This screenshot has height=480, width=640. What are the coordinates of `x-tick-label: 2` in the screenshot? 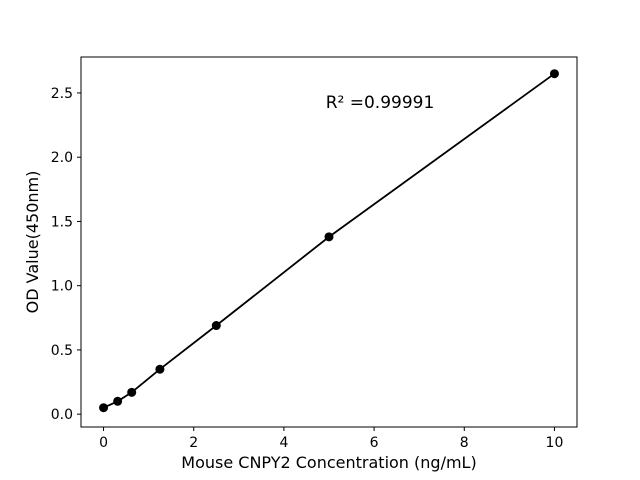 It's located at (193, 443).